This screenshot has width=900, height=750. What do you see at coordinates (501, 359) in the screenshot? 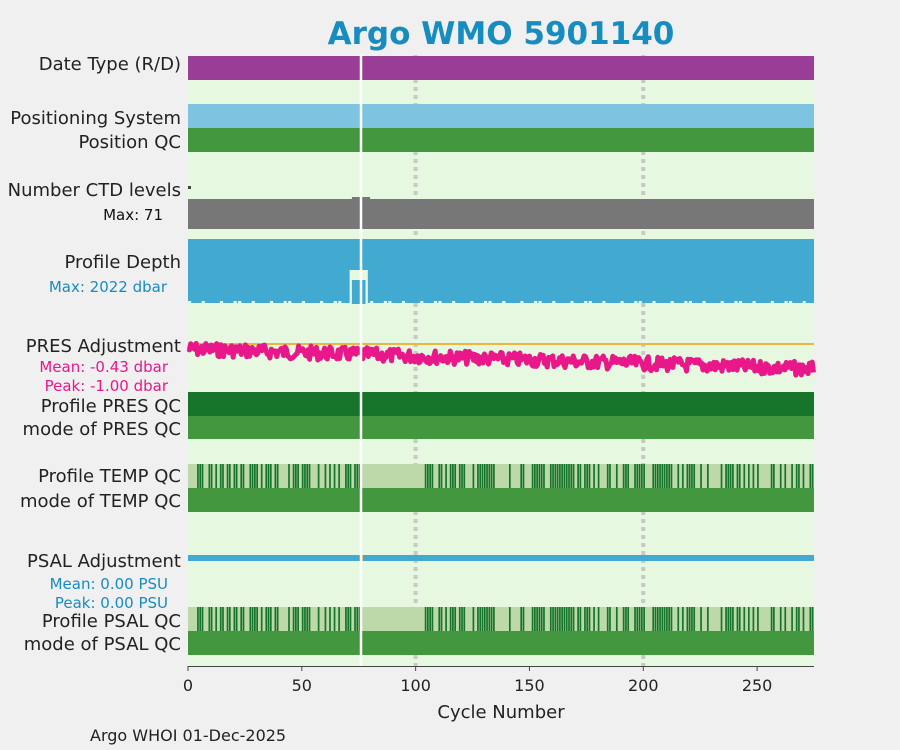
I see `pres-adjustment-line` at bounding box center [501, 359].